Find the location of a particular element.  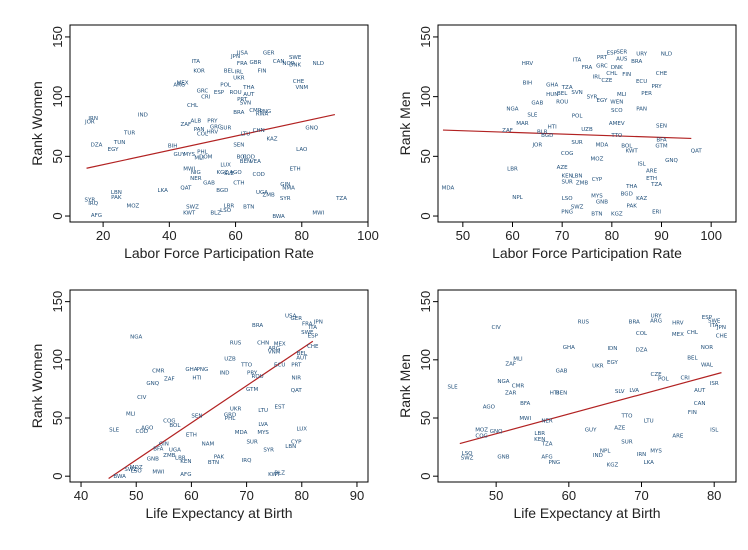

point-label: FRA is located at coordinates (242, 64).